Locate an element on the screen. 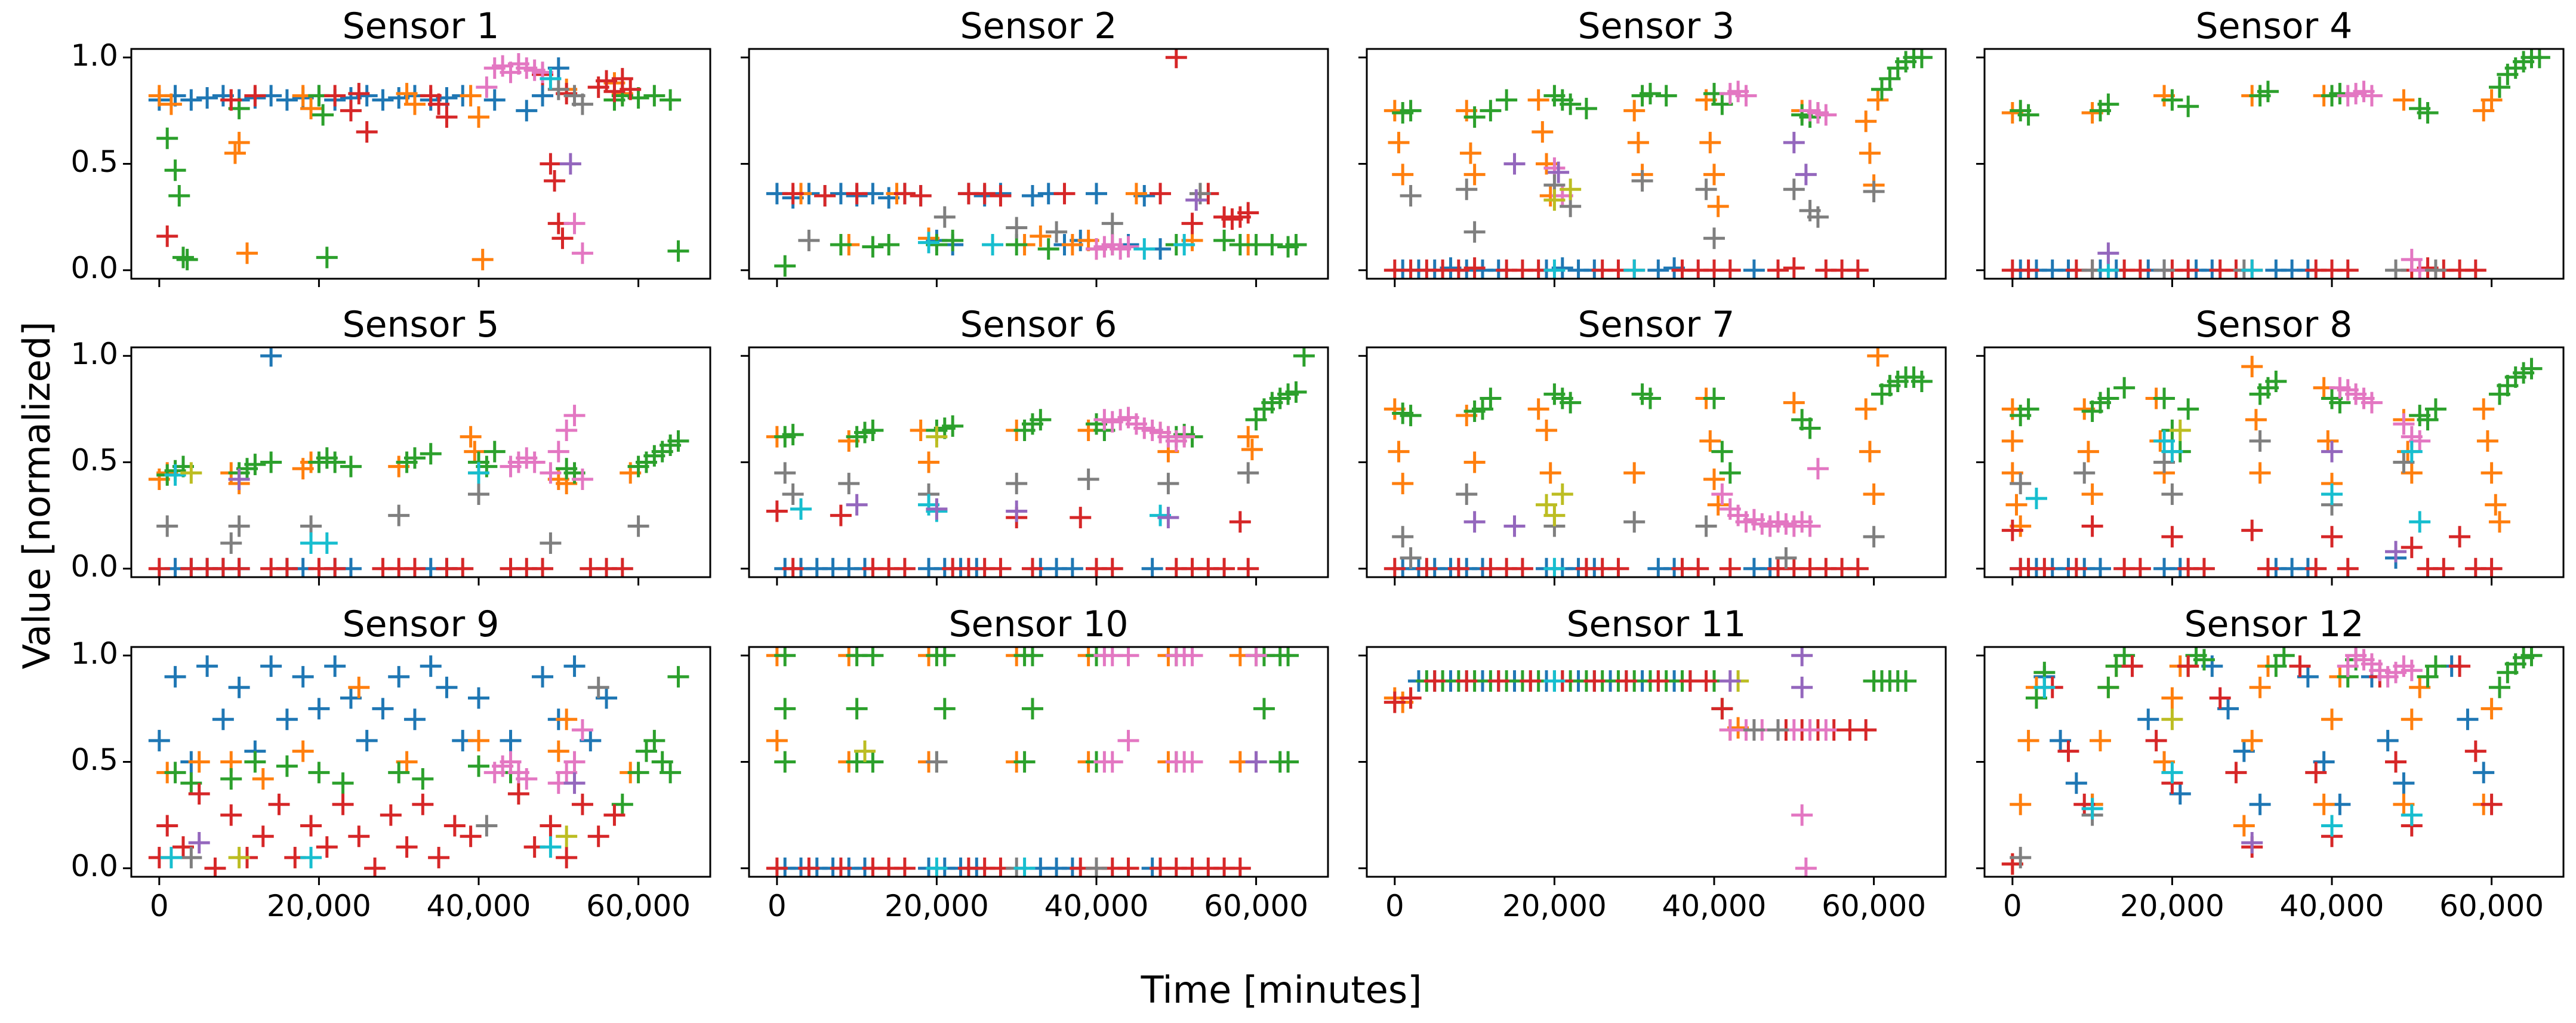  y-tick-label: 0.0 is located at coordinates (94, 866).